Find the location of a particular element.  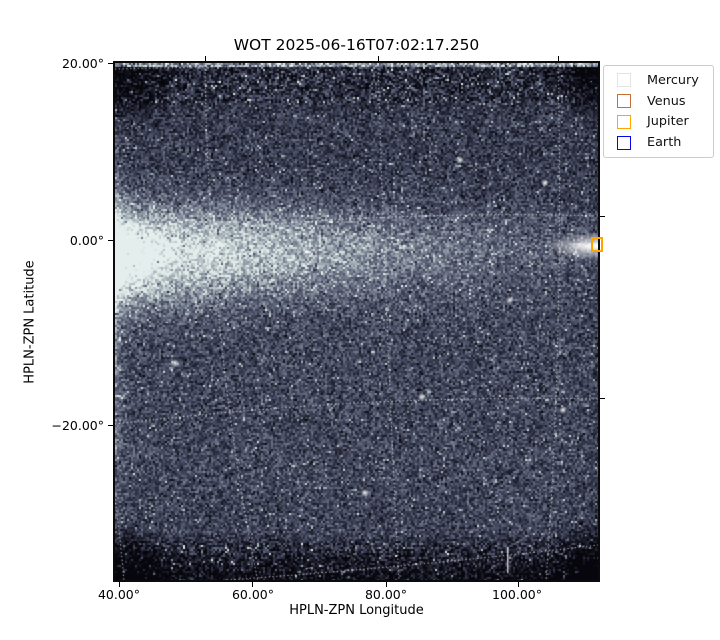

legend-label: Jupiter is located at coordinates (668, 122).